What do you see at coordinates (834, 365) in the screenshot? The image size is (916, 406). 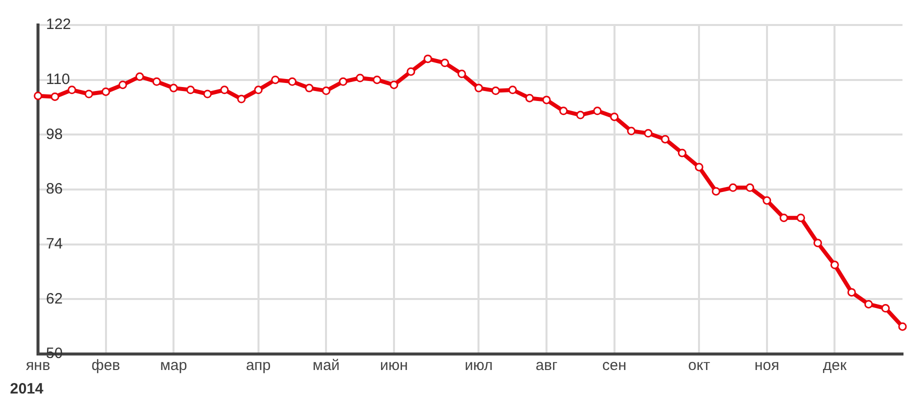 I see `x-tick-label: дек` at bounding box center [834, 365].